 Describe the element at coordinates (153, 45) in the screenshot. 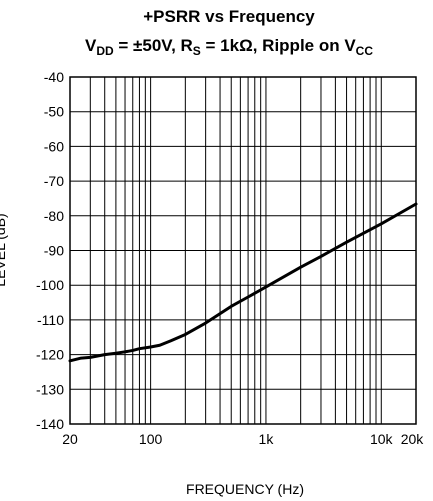

I see `vdd-value: = ±50V, R` at that location.